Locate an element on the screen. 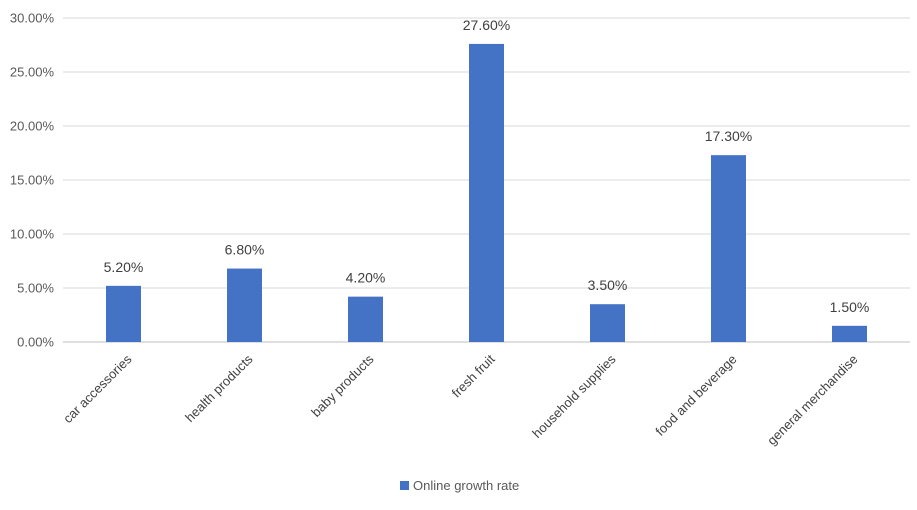 This screenshot has height=510, width=917. y-tick-label: 30.00% is located at coordinates (32, 18).